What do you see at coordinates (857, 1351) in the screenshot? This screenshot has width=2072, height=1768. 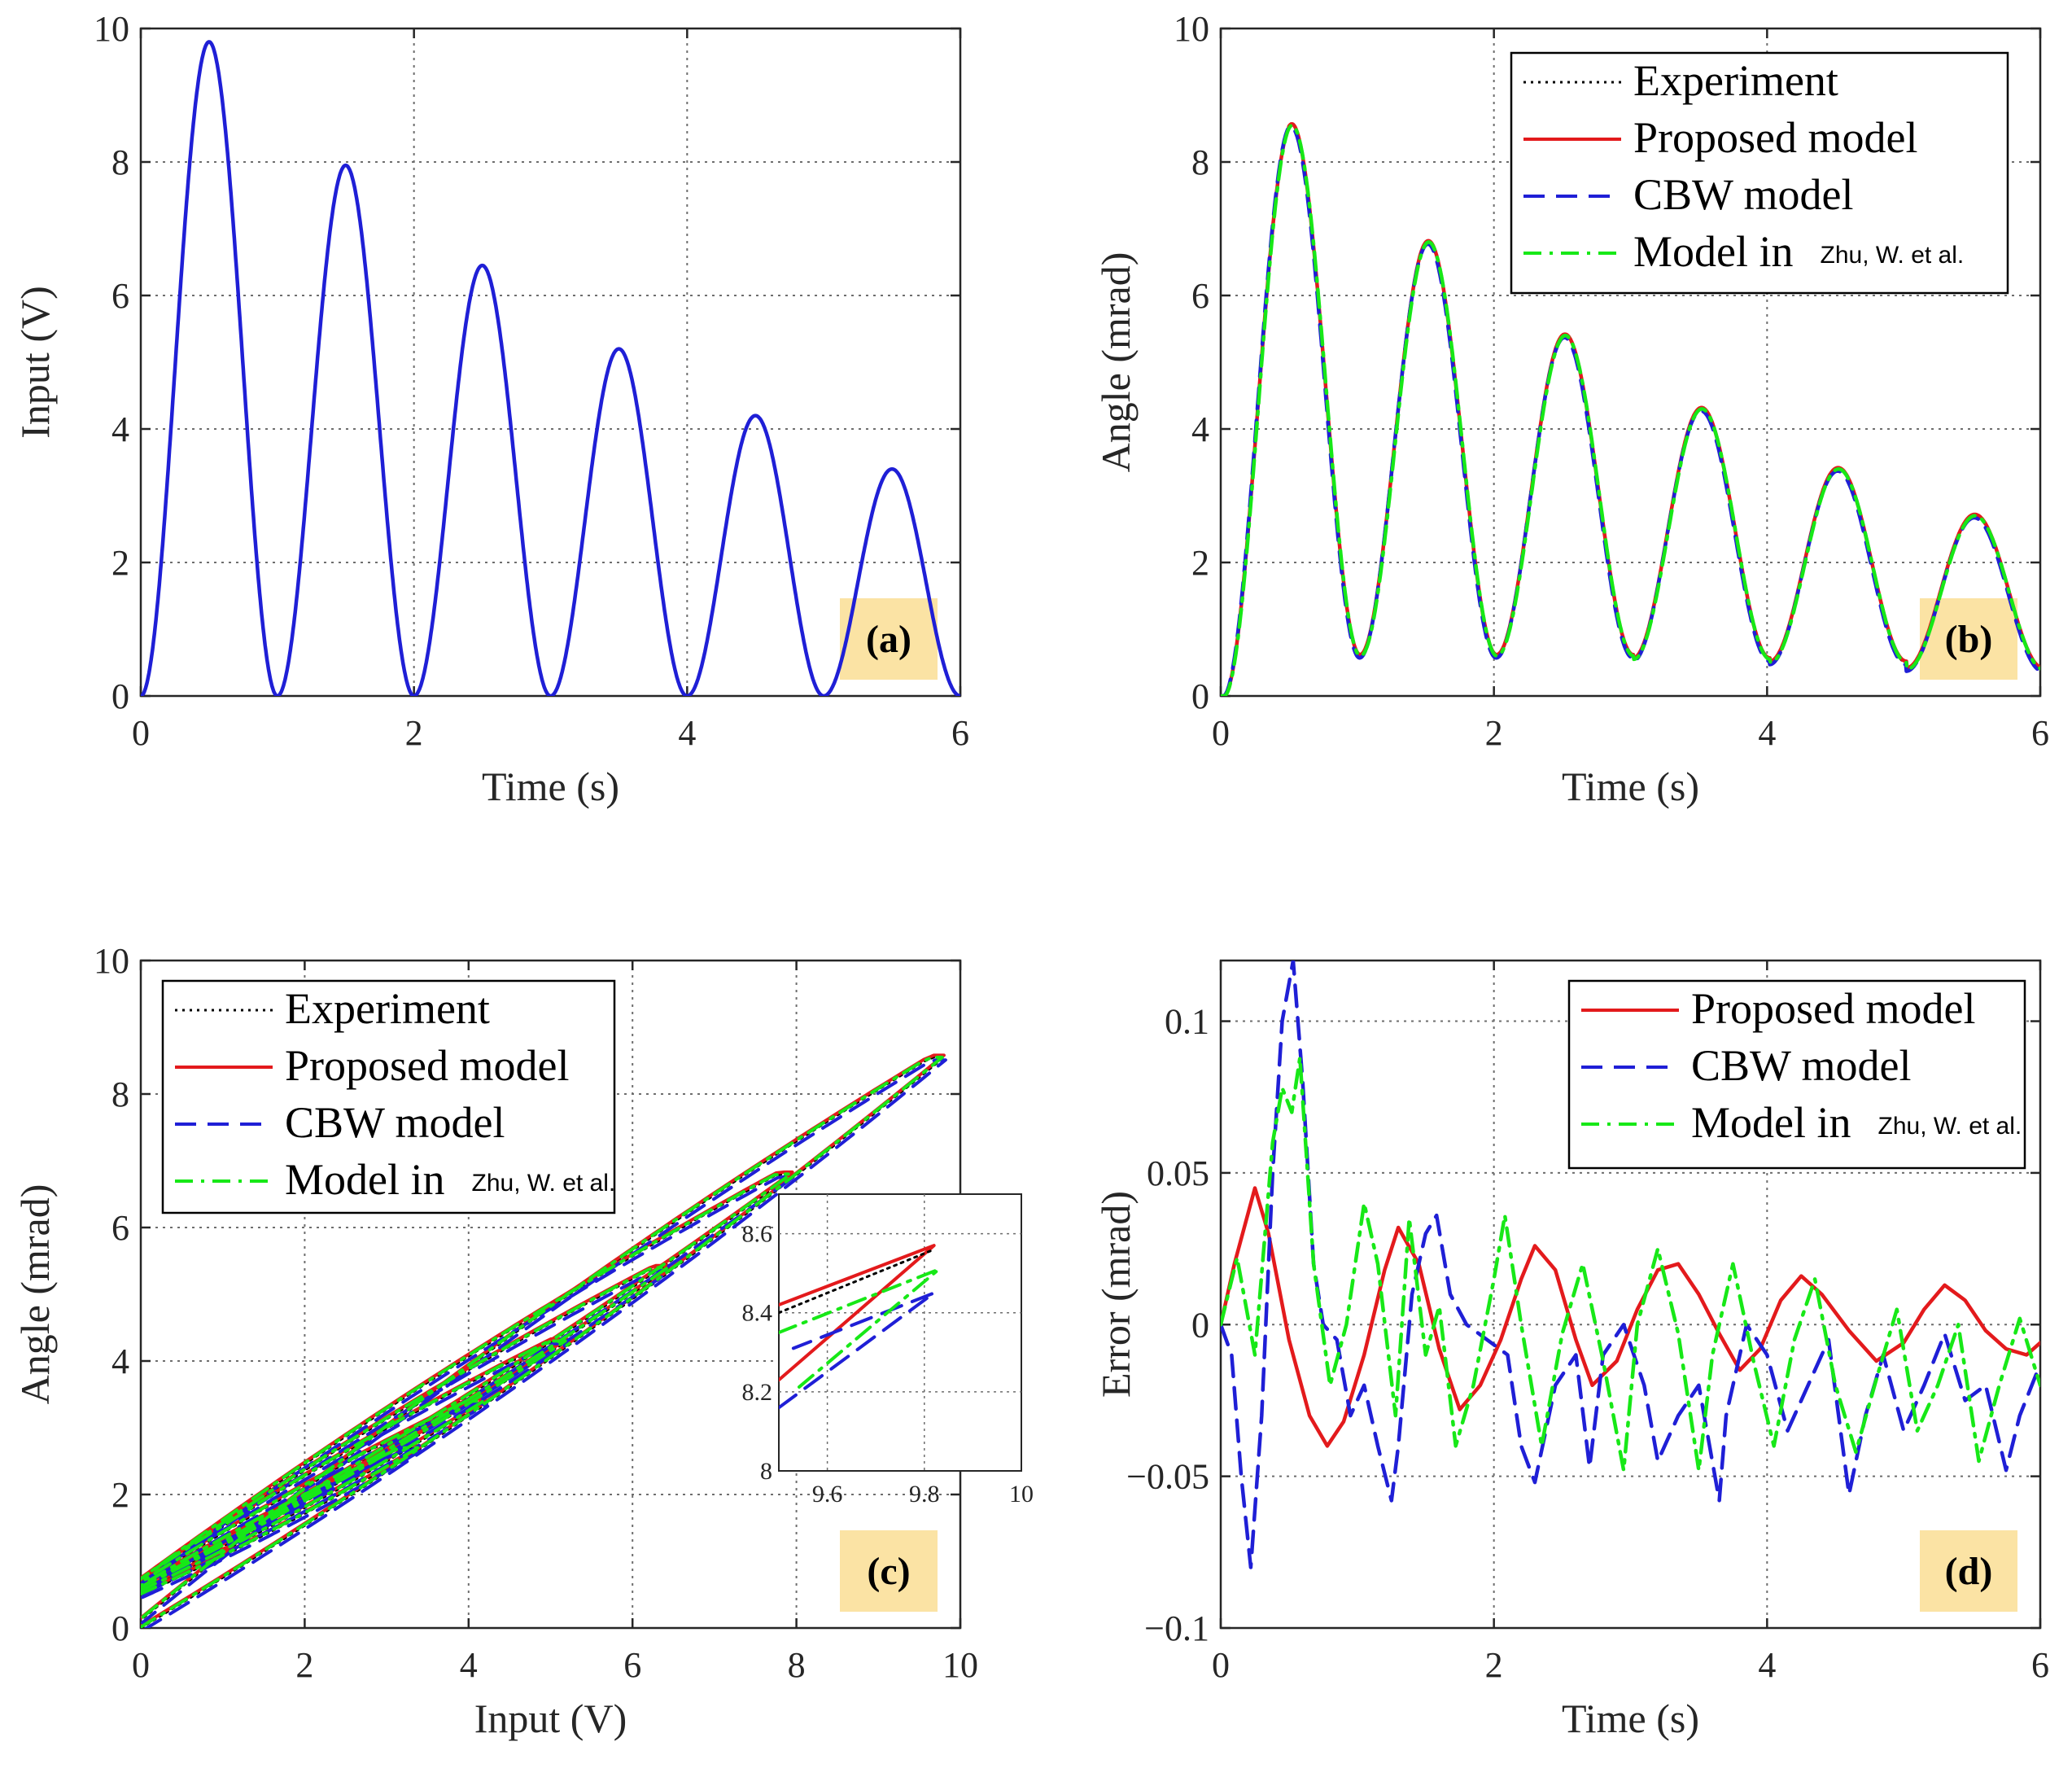 I see `inset-cbw-line` at bounding box center [857, 1351].